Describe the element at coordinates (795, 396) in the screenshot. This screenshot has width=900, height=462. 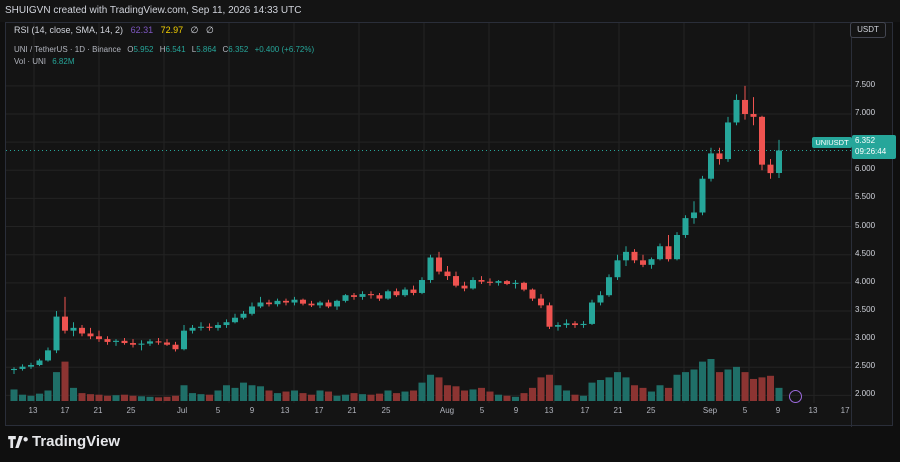
I see `events-icon` at that location.